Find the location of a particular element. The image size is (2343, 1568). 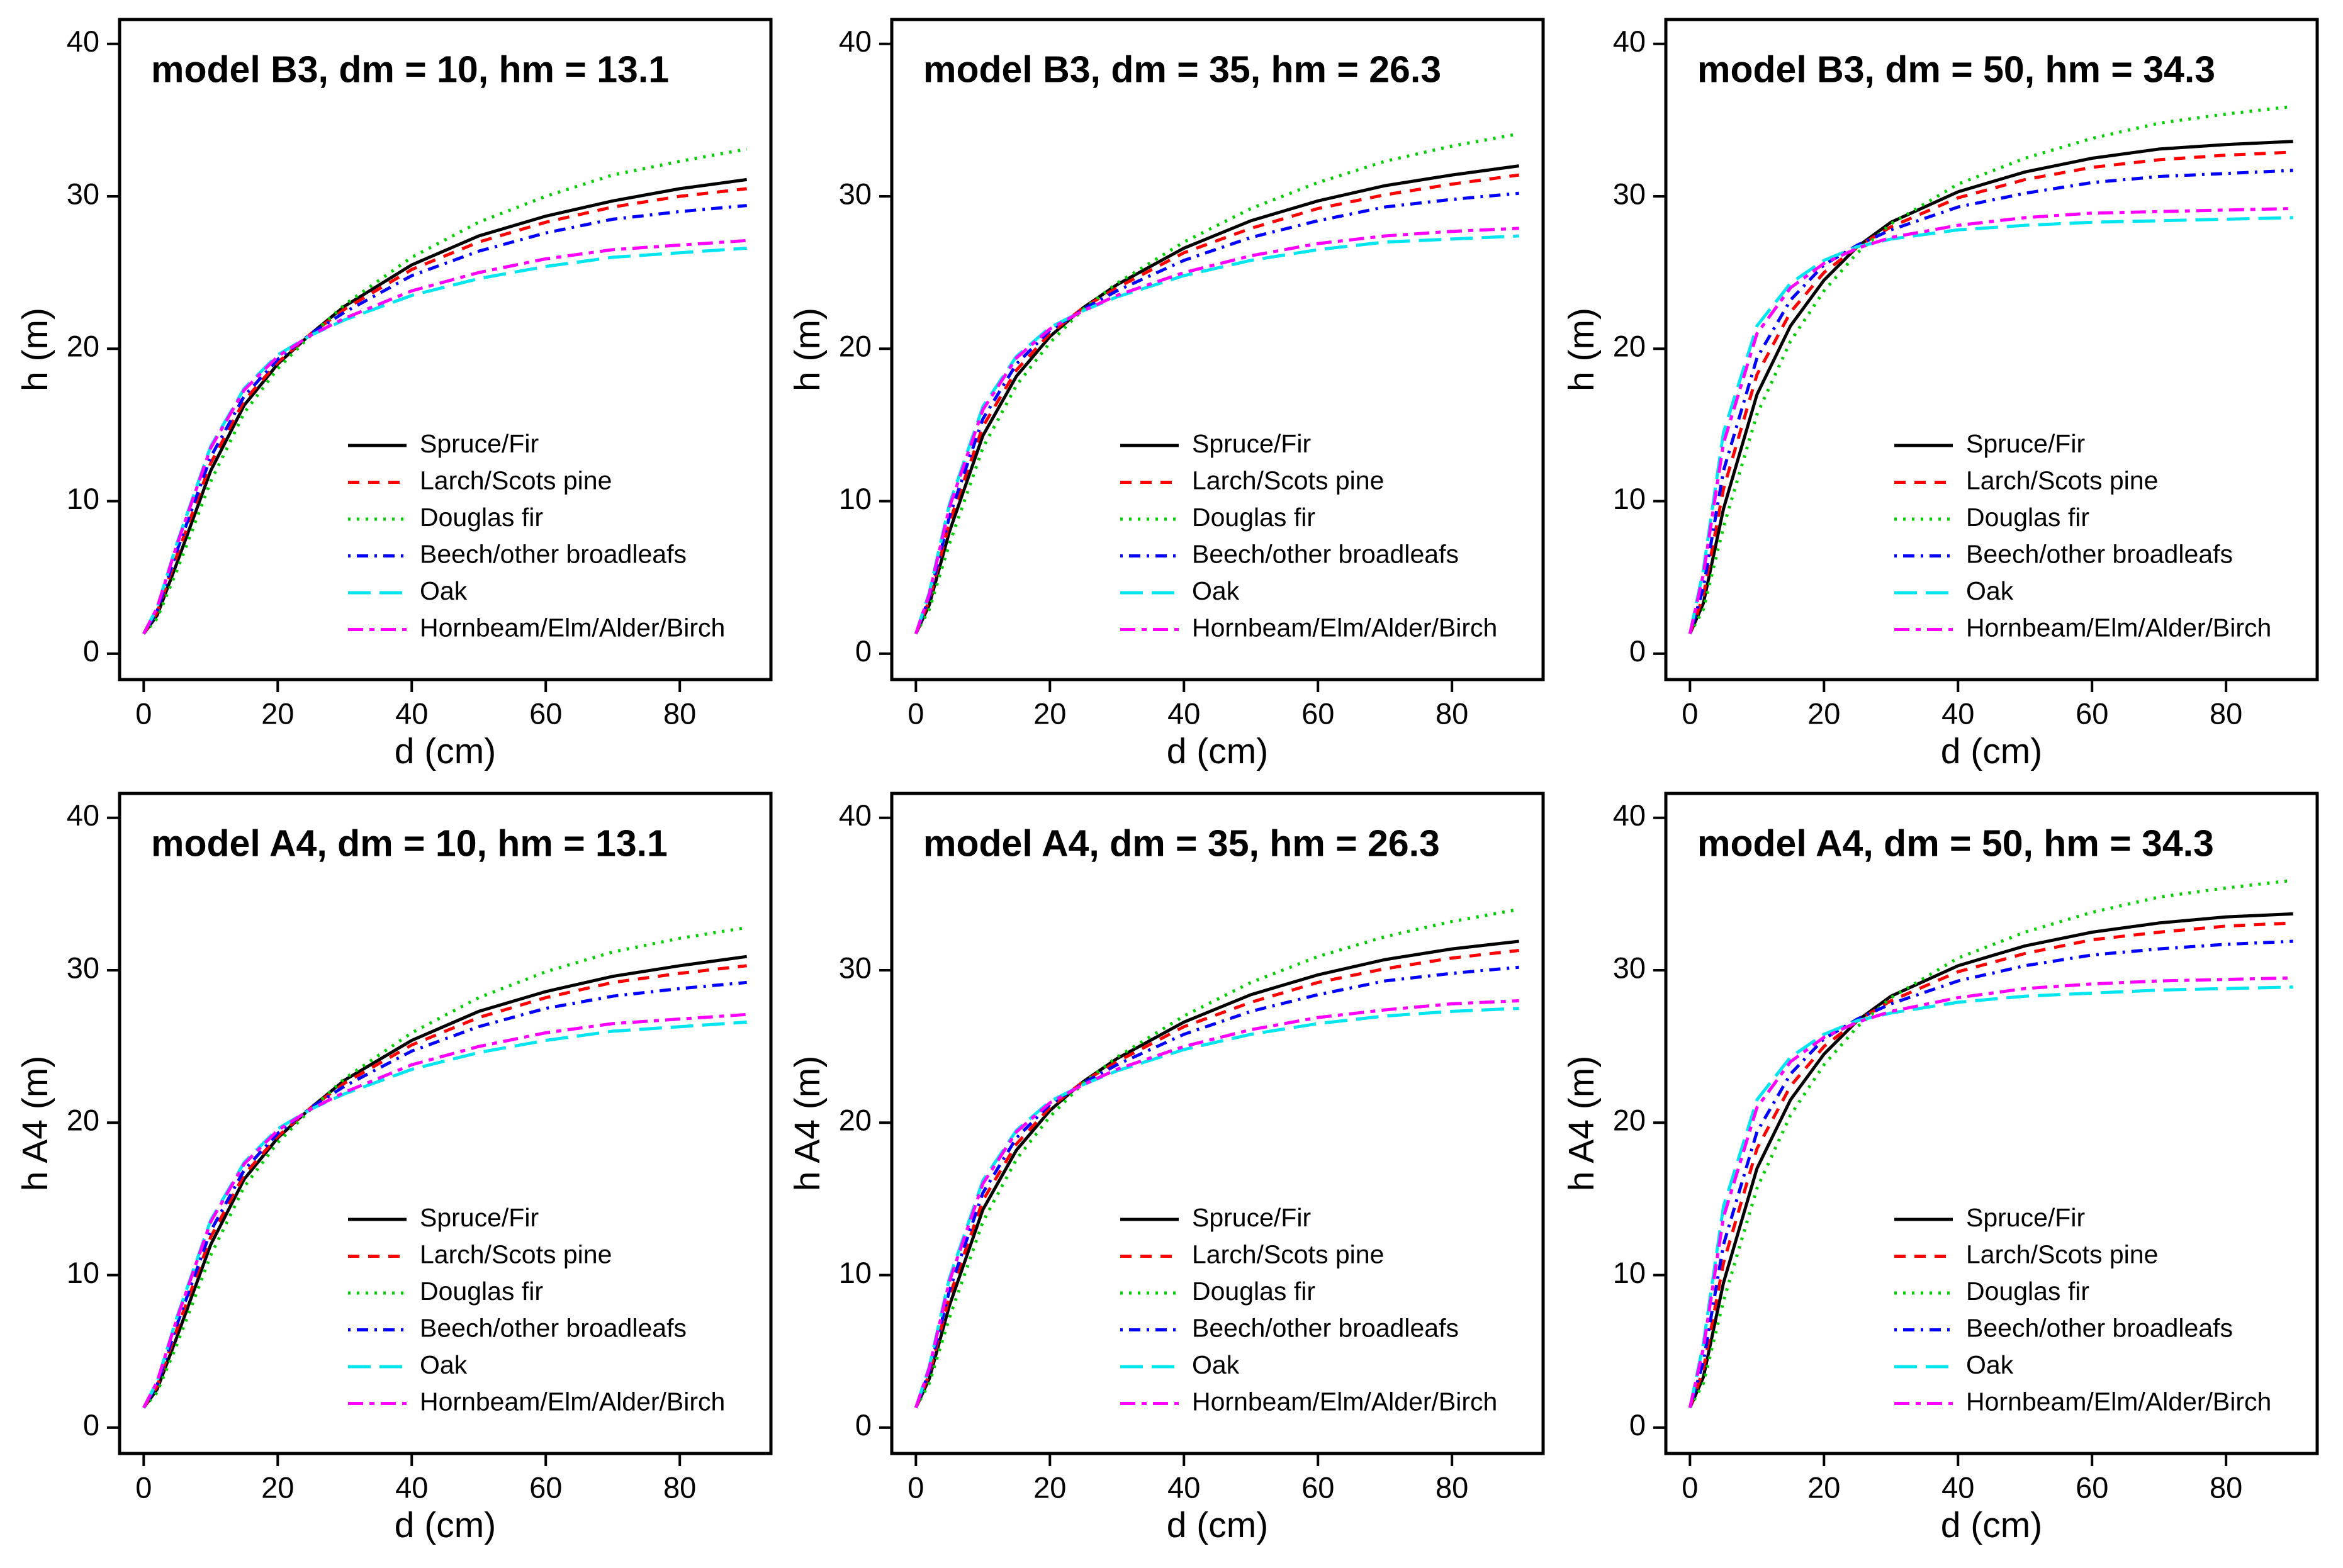

panel-title: model B3, dm = 50, hm = 34.3 is located at coordinates (1956, 70).